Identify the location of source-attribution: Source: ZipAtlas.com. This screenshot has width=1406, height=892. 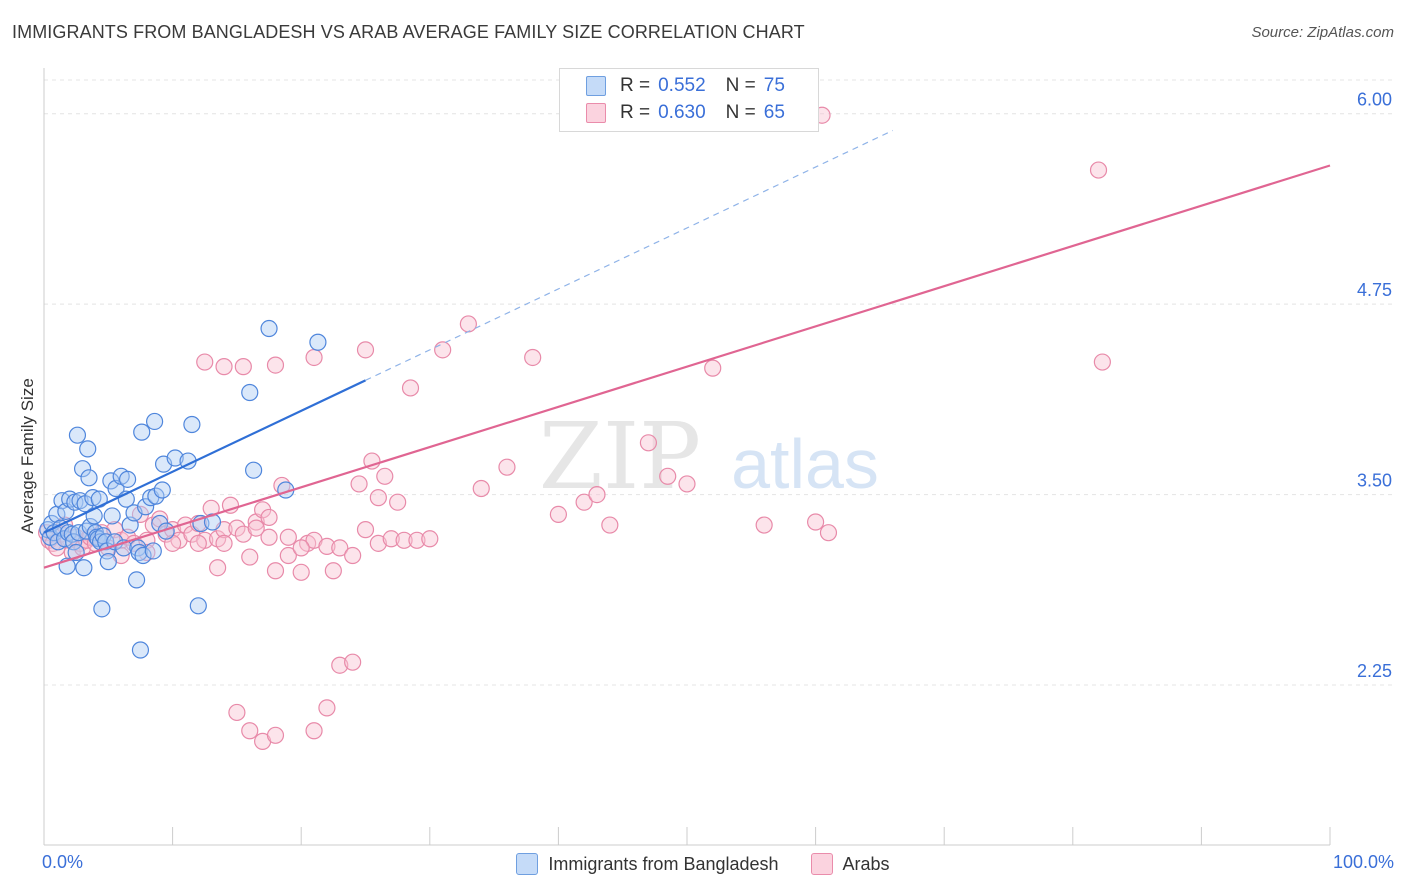
(1322, 32).